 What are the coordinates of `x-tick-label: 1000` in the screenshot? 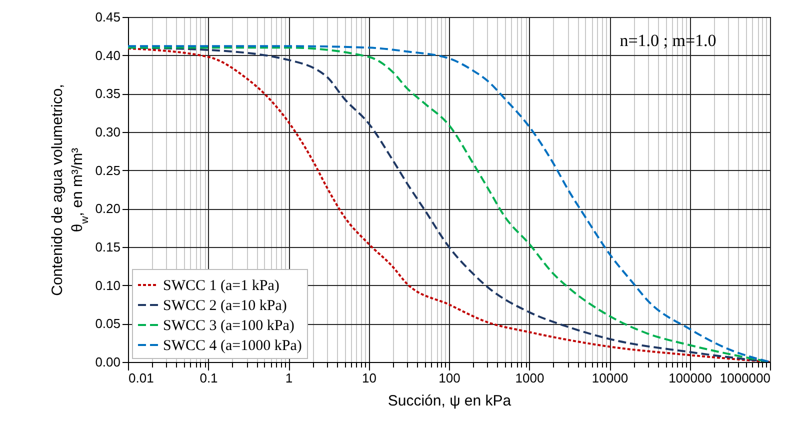 It's located at (529, 378).